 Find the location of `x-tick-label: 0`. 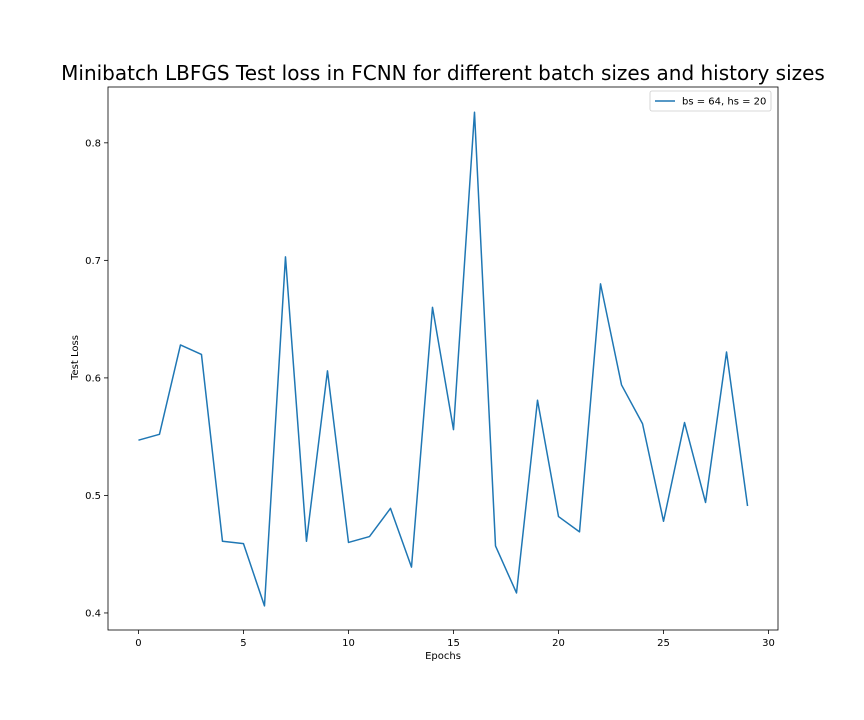

x-tick-label: 0 is located at coordinates (138, 643).